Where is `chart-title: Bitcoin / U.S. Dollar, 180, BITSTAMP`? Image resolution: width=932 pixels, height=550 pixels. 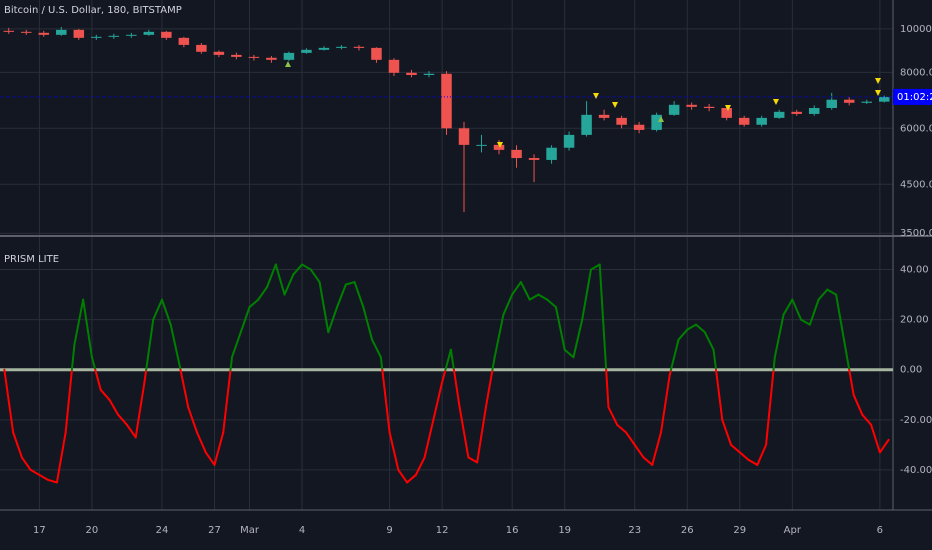
chart-title: Bitcoin / U.S. Dollar, 180, BITSTAMP is located at coordinates (93, 10).